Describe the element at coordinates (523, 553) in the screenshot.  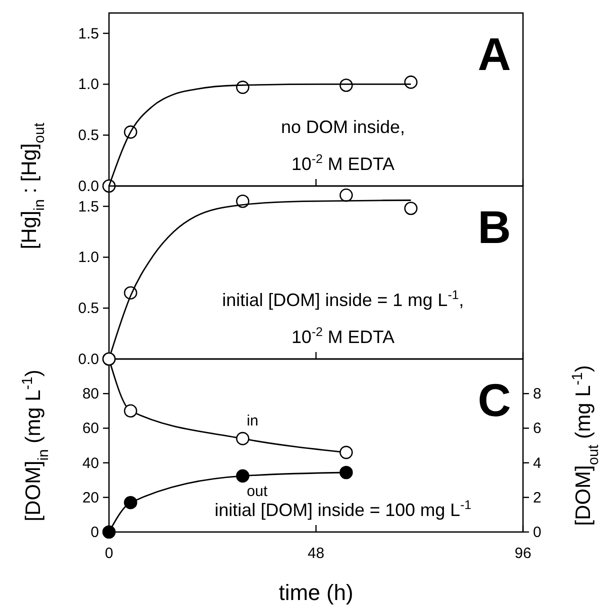
I see `x-tick-label: 96` at that location.